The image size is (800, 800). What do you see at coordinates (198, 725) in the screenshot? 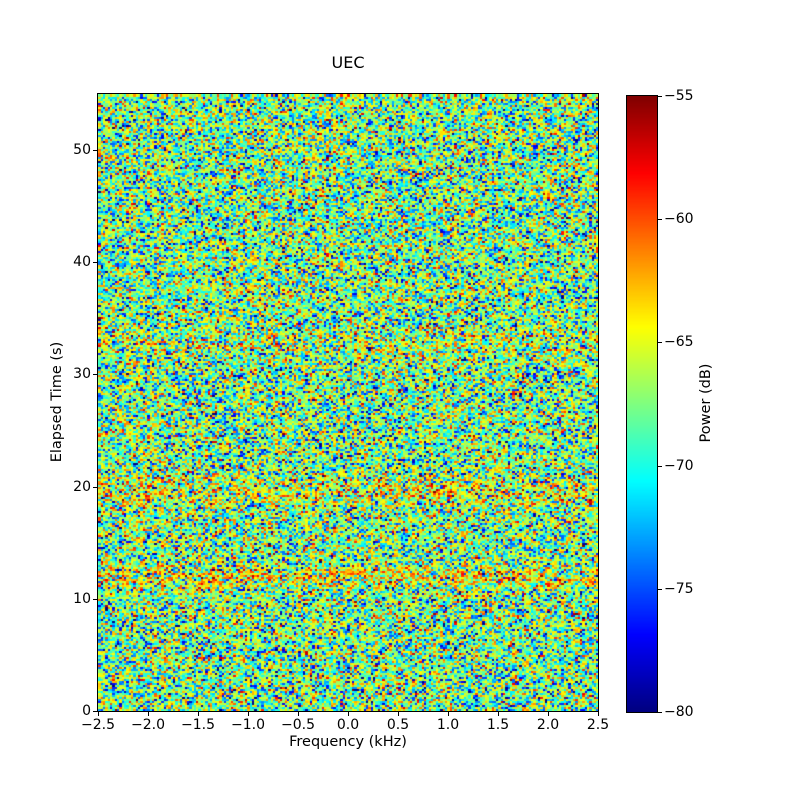
I see `x-tick-label: −1.5` at bounding box center [198, 725].